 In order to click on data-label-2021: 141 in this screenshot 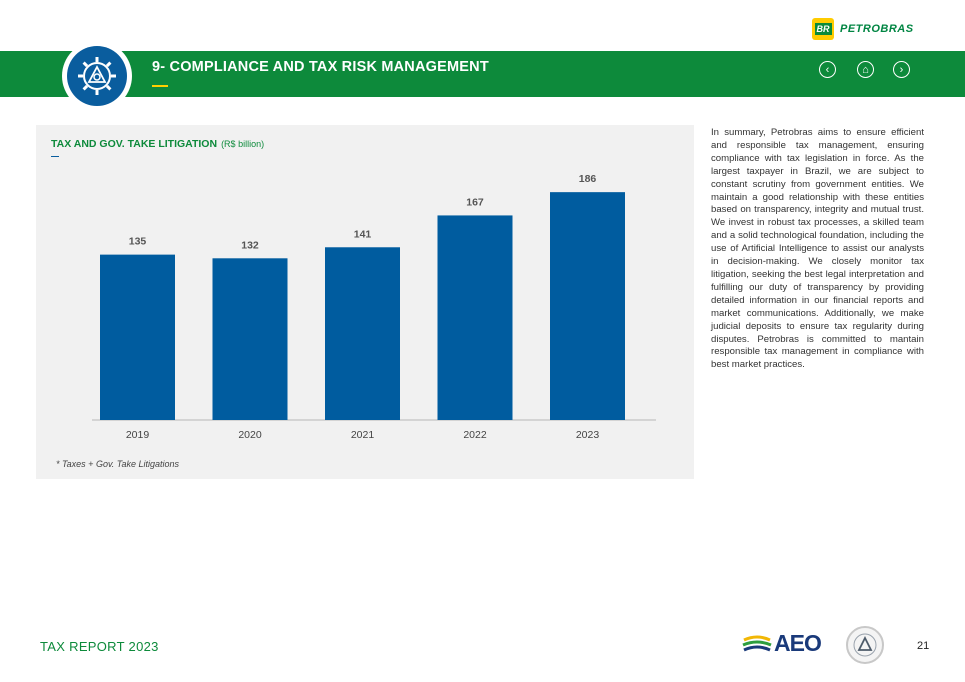, I will do `click(363, 234)`.